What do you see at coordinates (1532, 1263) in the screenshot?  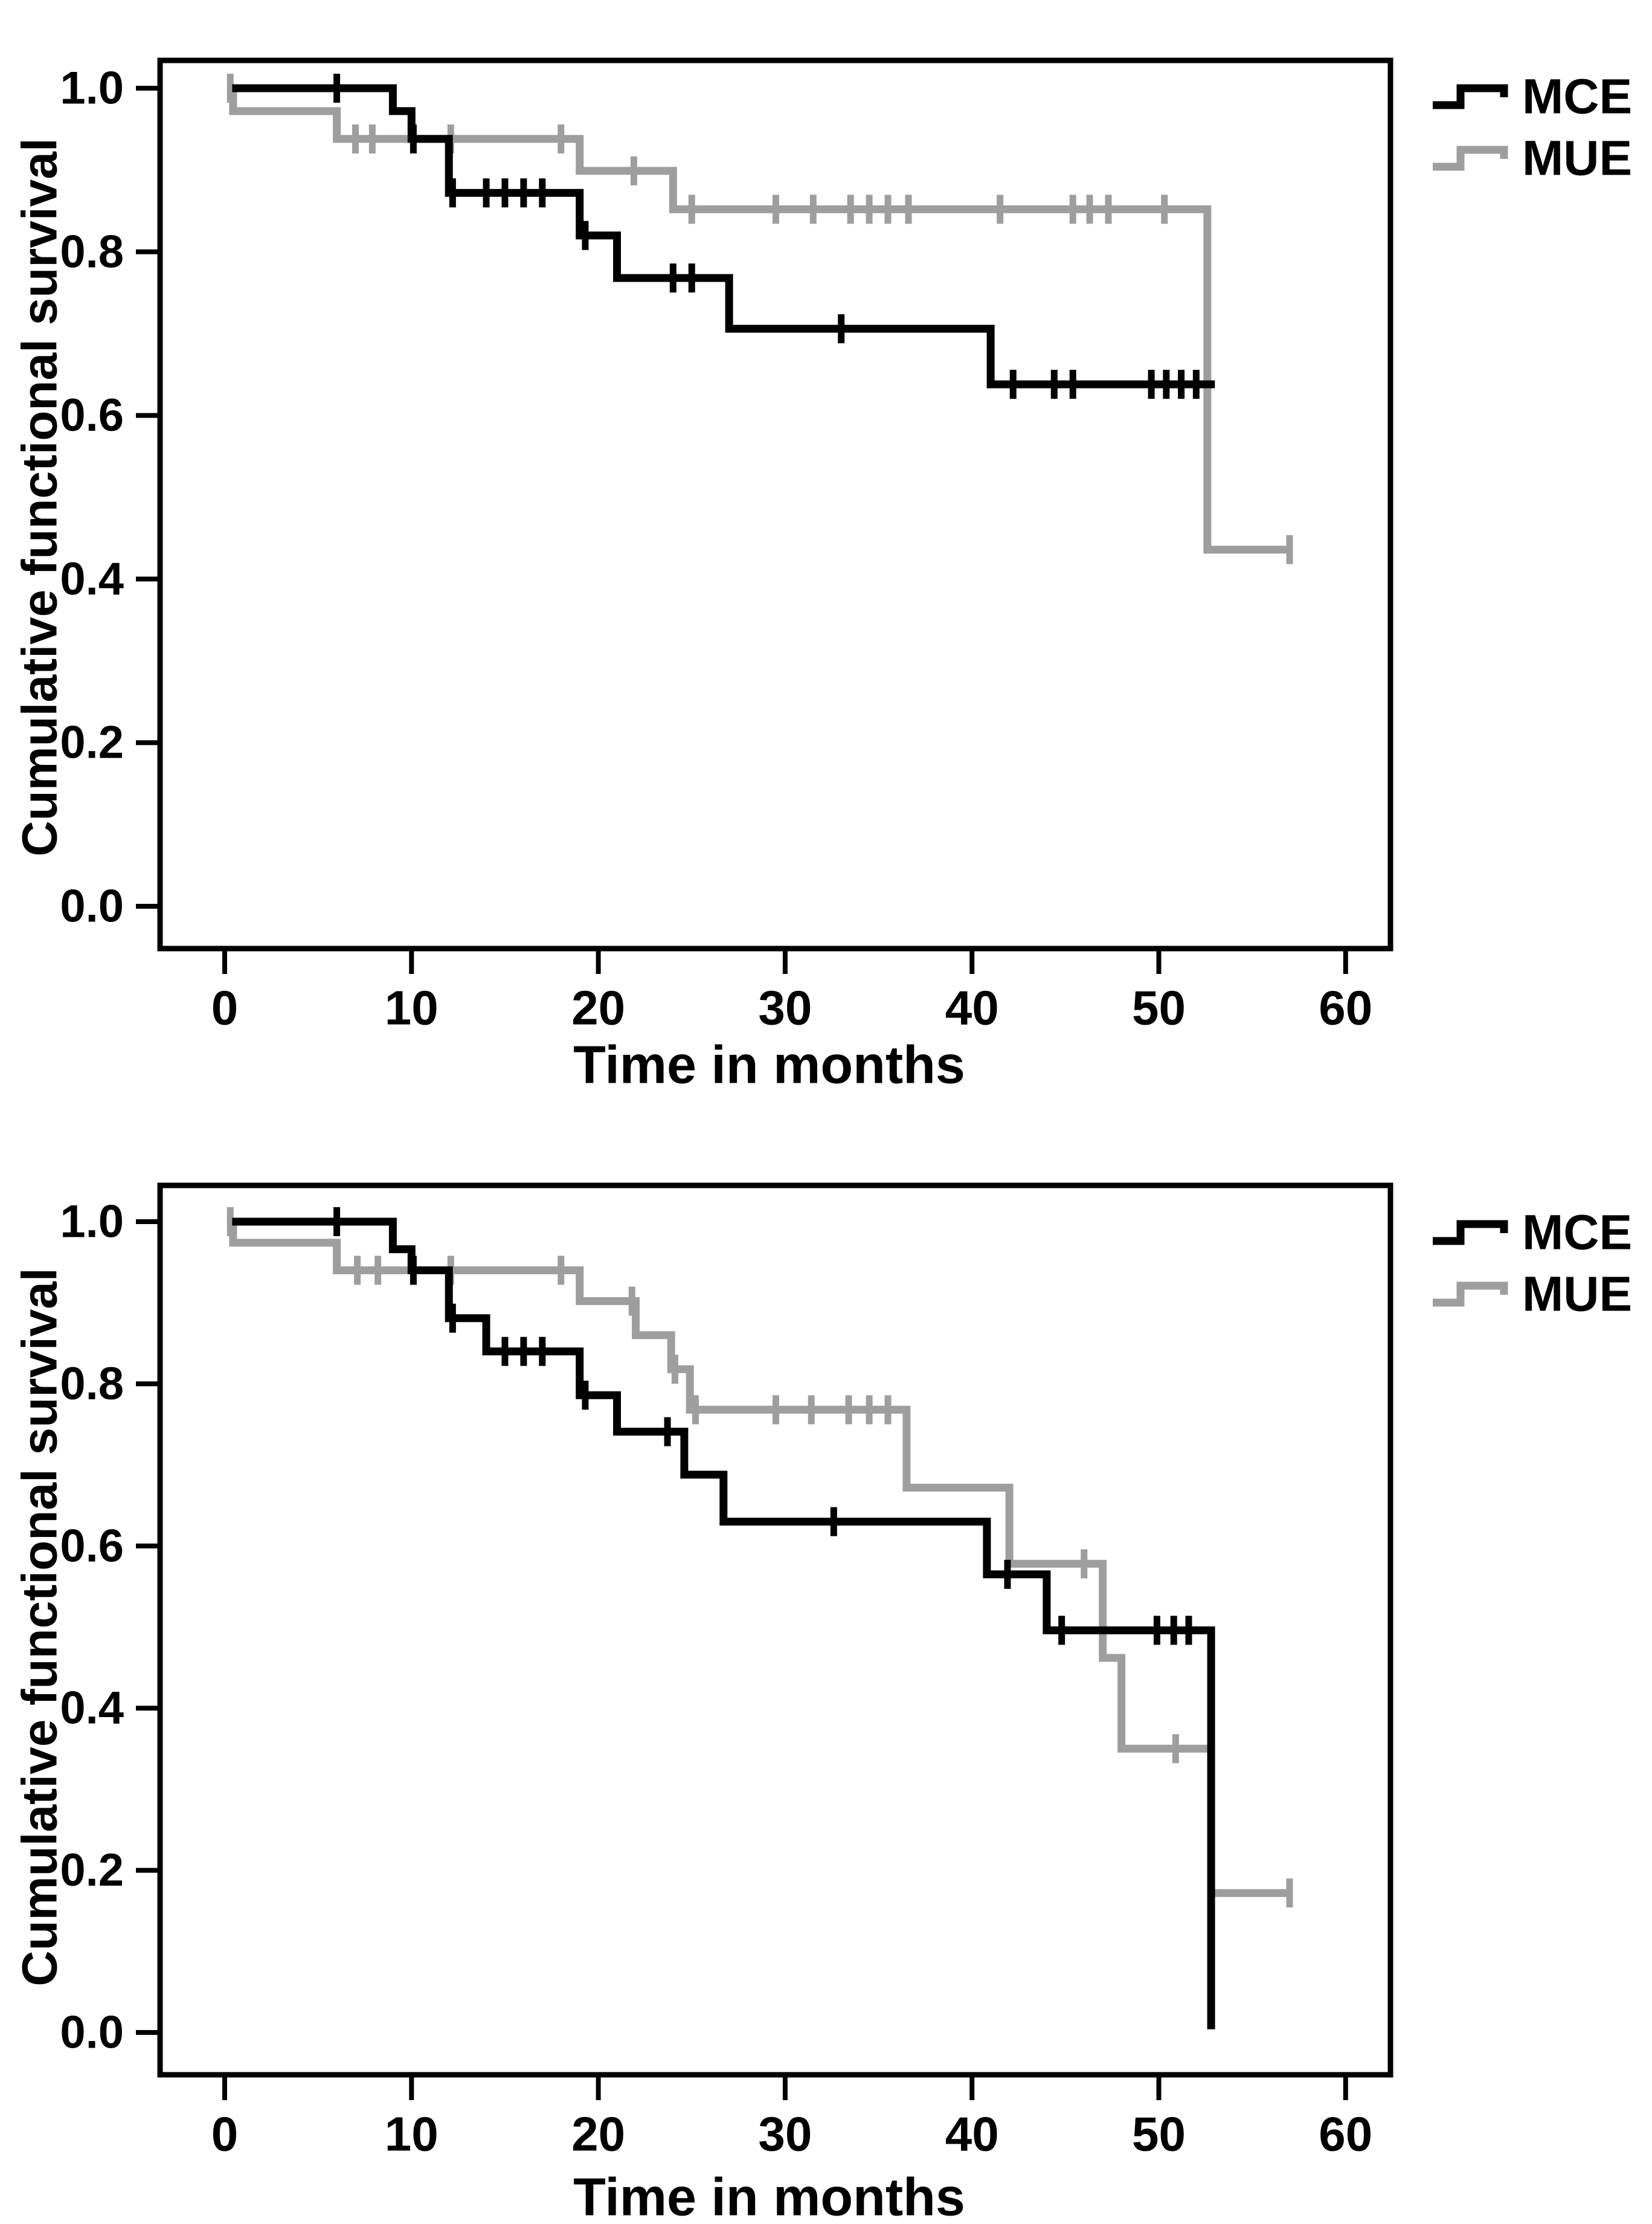 I see `legend-bottom: MCE MUE` at bounding box center [1532, 1263].